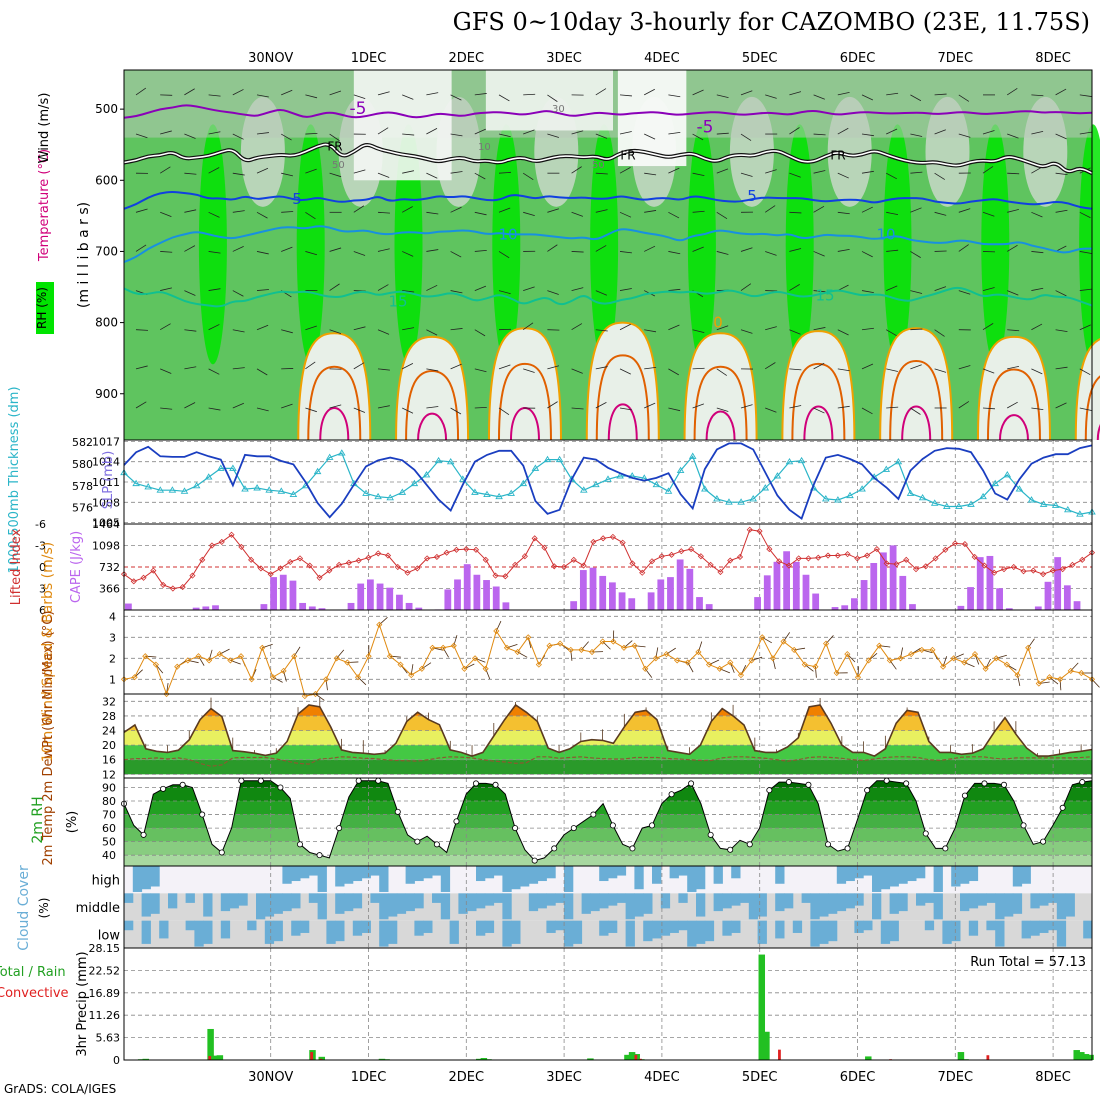  What do you see at coordinates (16, 566) in the screenshot?
I see `lifted-axis-label: Lifted Index` at bounding box center [16, 566].